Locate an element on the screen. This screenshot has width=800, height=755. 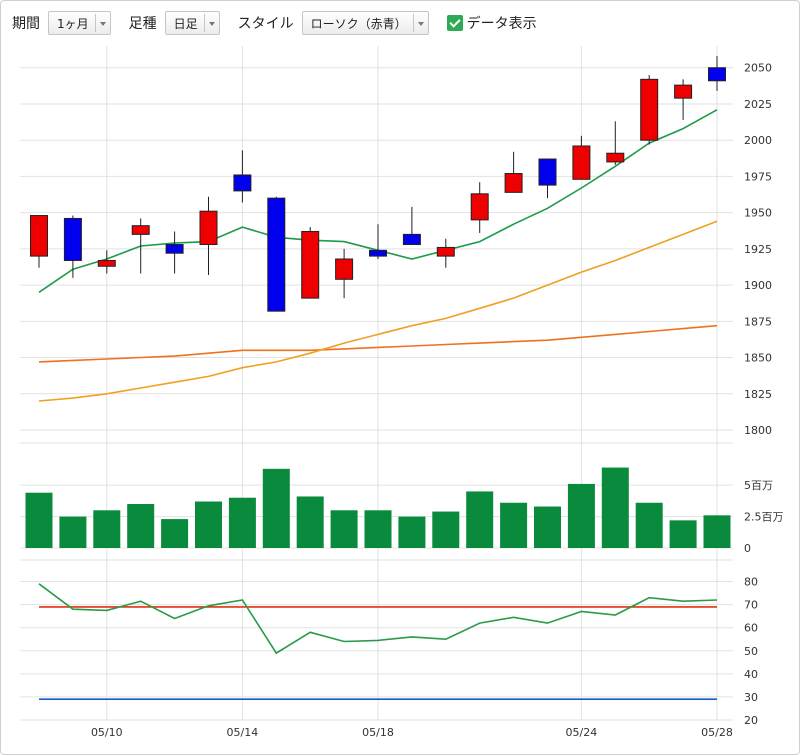
foot-select: 日足 is located at coordinates (192, 23).